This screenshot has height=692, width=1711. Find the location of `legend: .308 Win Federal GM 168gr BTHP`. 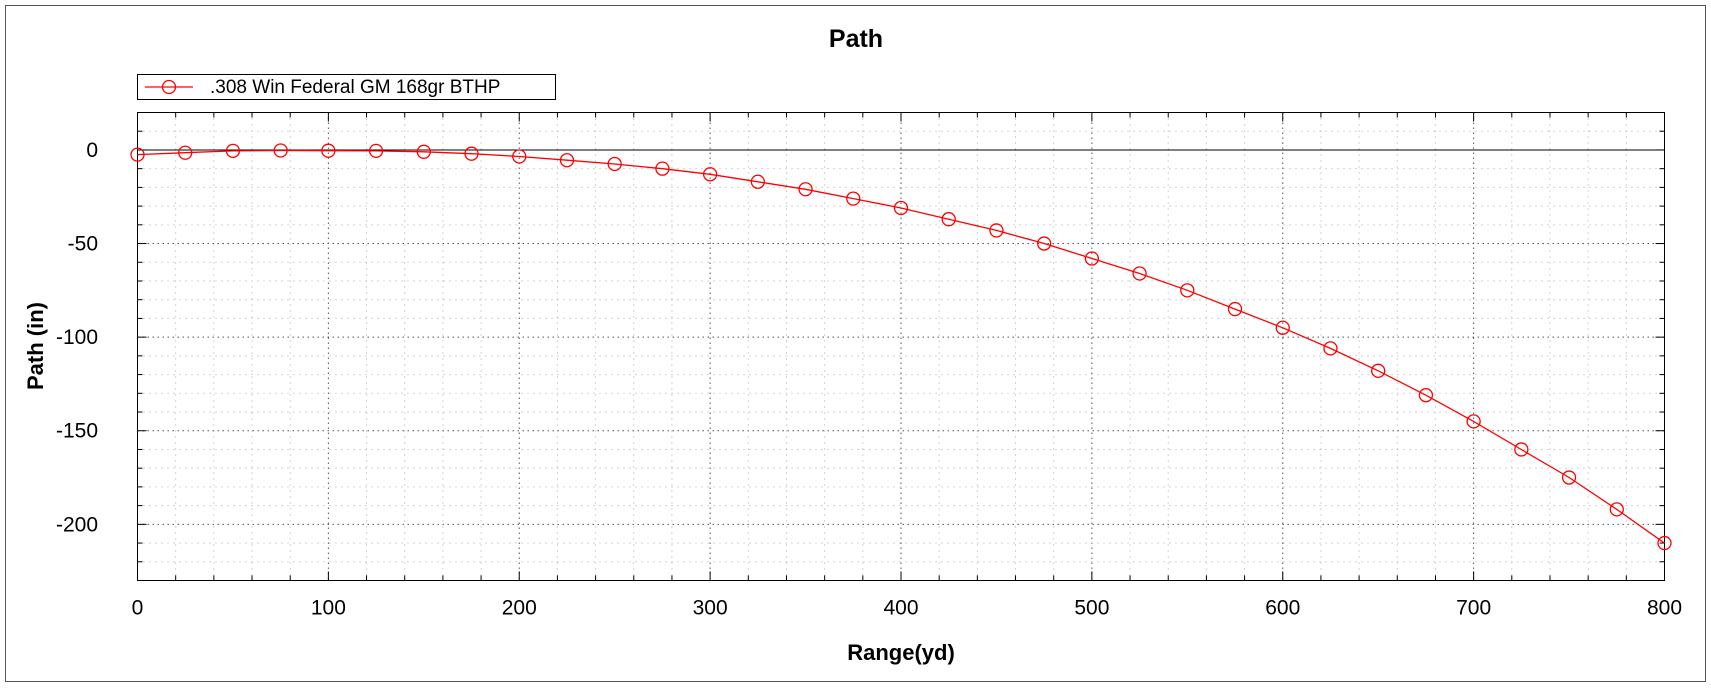

legend: .308 Win Federal GM 168gr BTHP is located at coordinates (346, 87).